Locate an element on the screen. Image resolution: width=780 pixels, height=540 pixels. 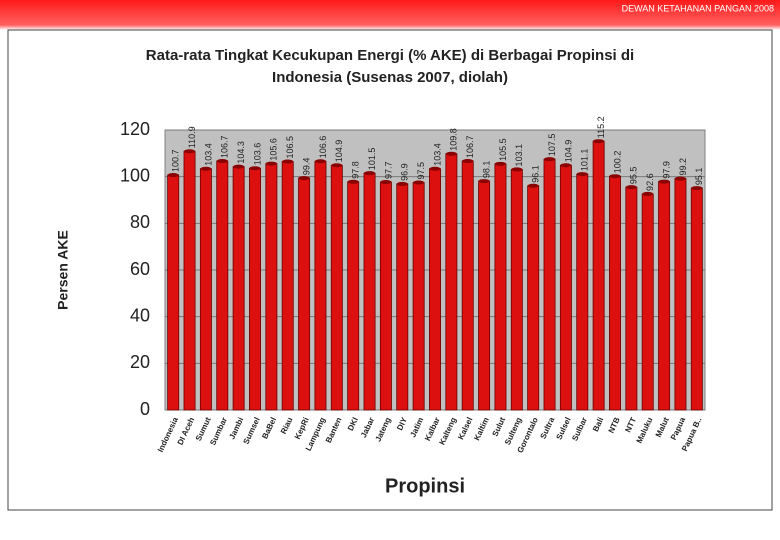
value-label: 101.5 is located at coordinates (372, 159).